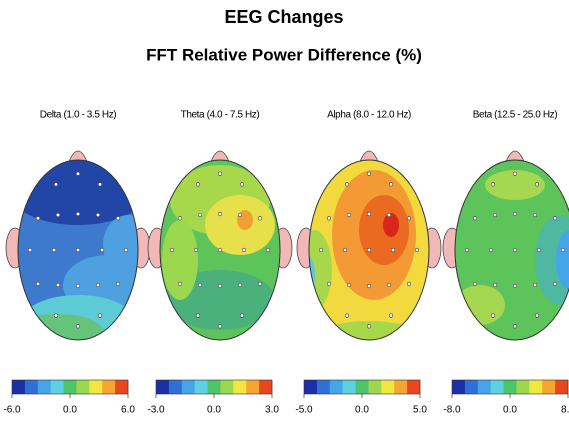  Describe the element at coordinates (12, 410) in the screenshot. I see `colorbar-tick-label: -6.0` at that location.